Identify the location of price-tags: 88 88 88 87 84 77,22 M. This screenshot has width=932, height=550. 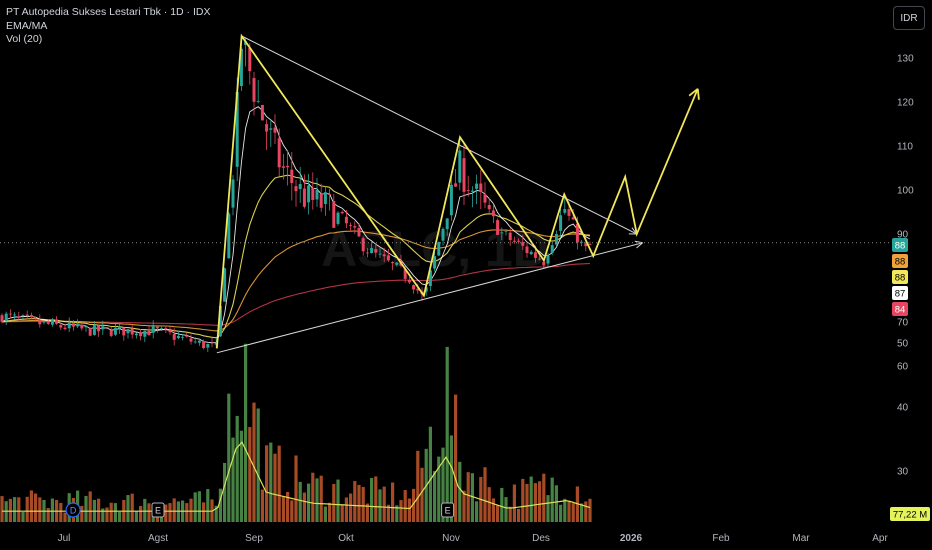
(910, 379).